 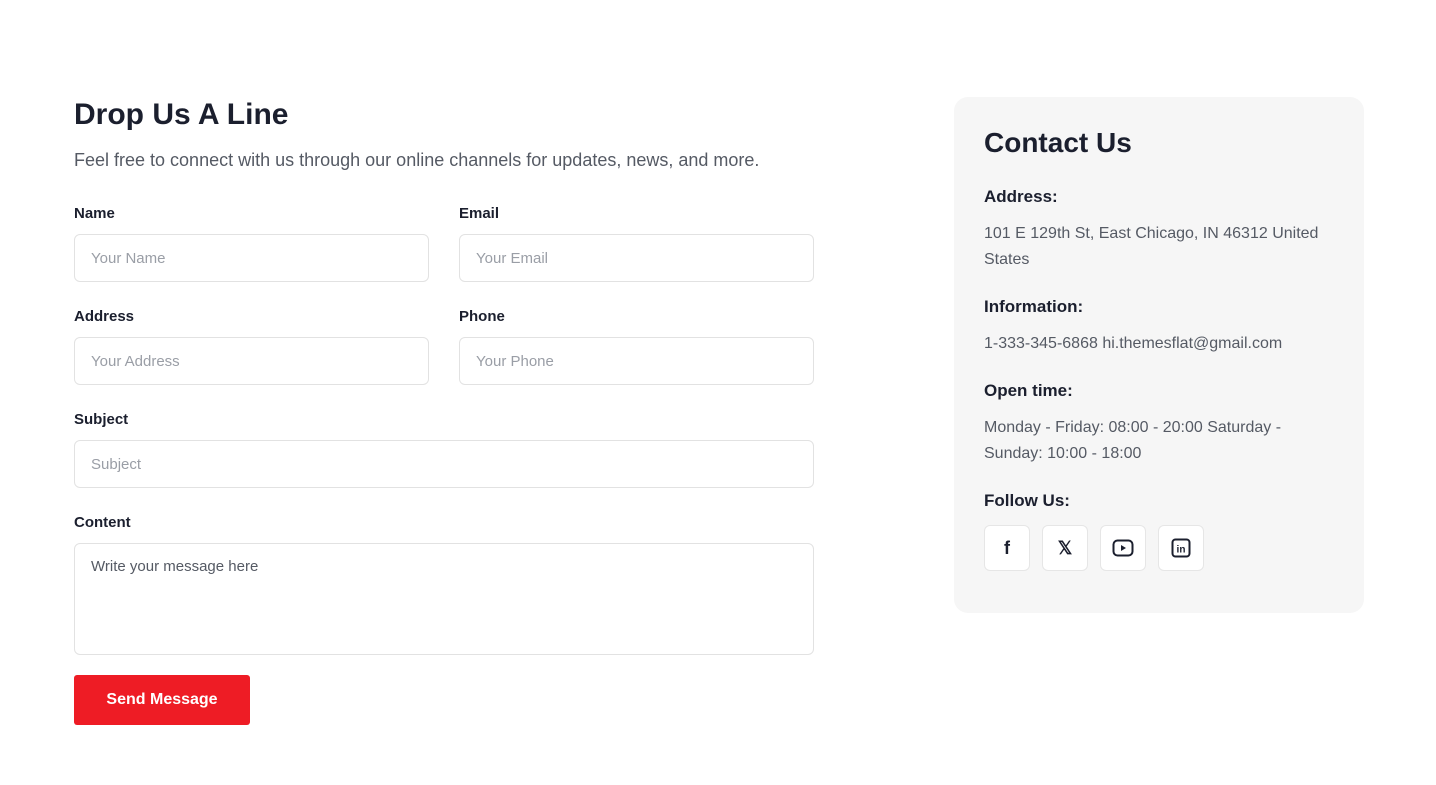 I want to click on content-label: Content, so click(x=102, y=522).